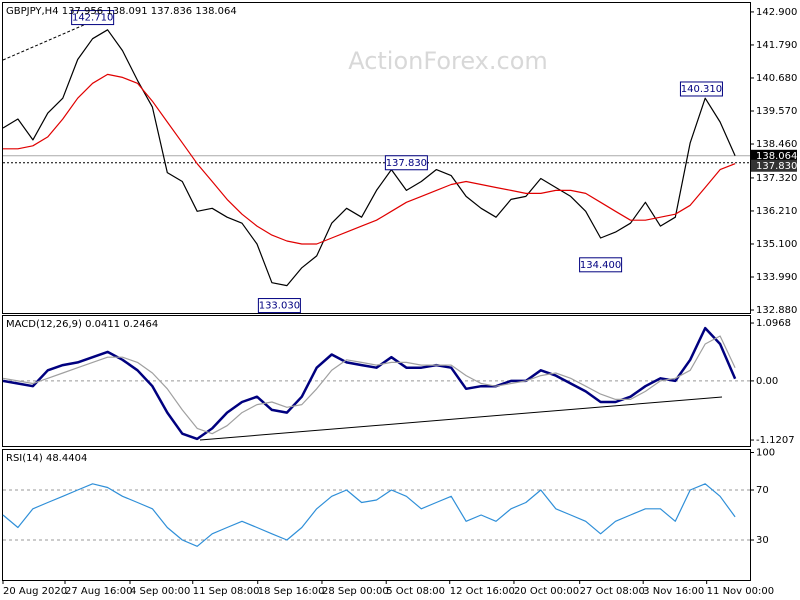 The height and width of the screenshot is (600, 800). I want to click on x-tick-label: 18 Sep 16:00, so click(291, 591).